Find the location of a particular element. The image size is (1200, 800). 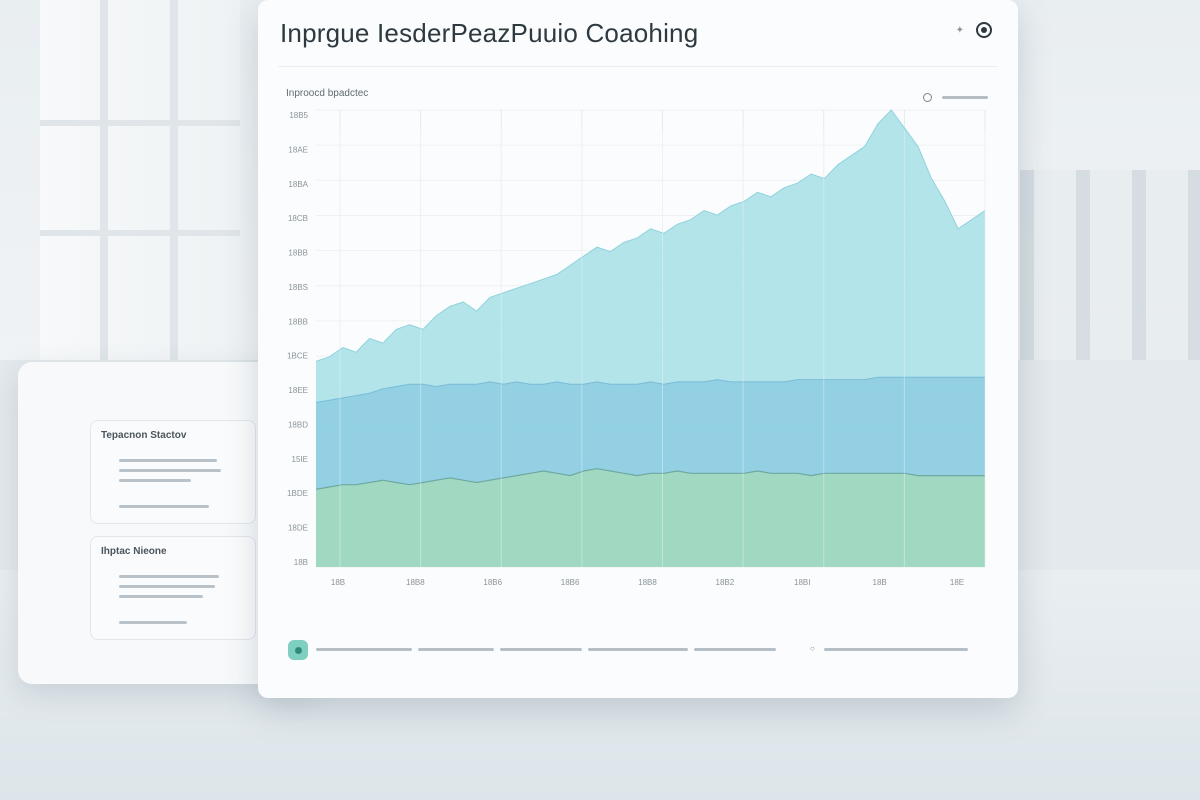

y-tick-label: 18CB is located at coordinates (298, 218).